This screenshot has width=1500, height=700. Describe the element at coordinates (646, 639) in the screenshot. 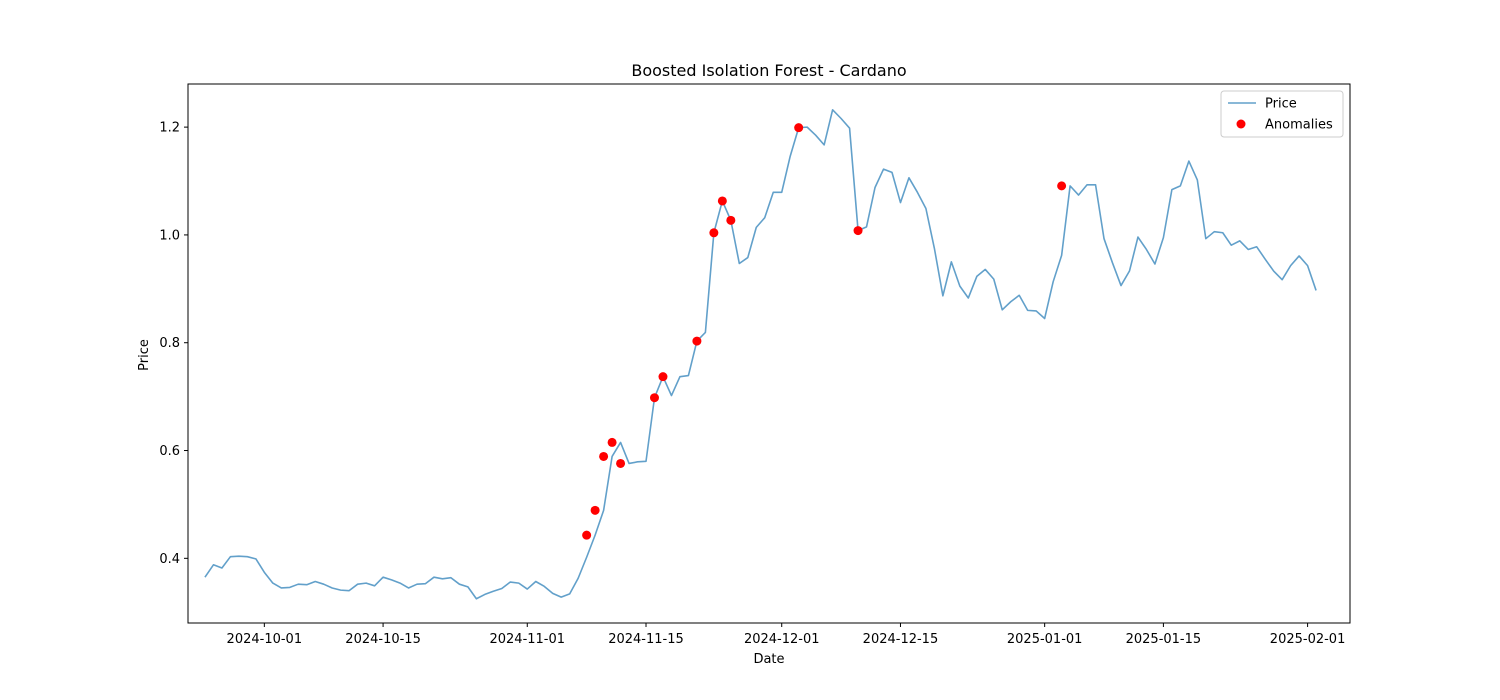

I see `x-tick-label: 2024-11-15` at that location.